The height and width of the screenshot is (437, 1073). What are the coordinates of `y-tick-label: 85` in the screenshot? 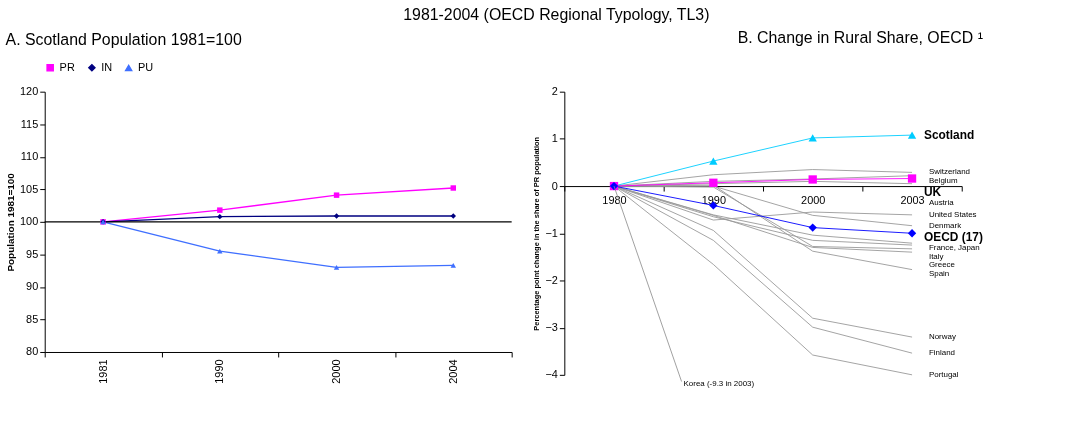 It's located at (32, 318).